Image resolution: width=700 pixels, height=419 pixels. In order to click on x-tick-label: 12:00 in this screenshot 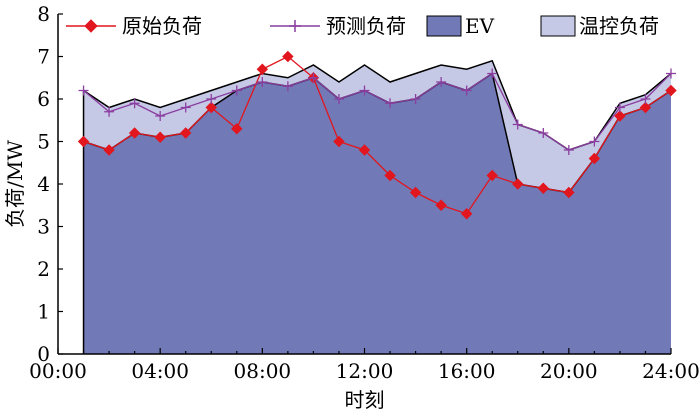, I will do `click(365, 371)`.